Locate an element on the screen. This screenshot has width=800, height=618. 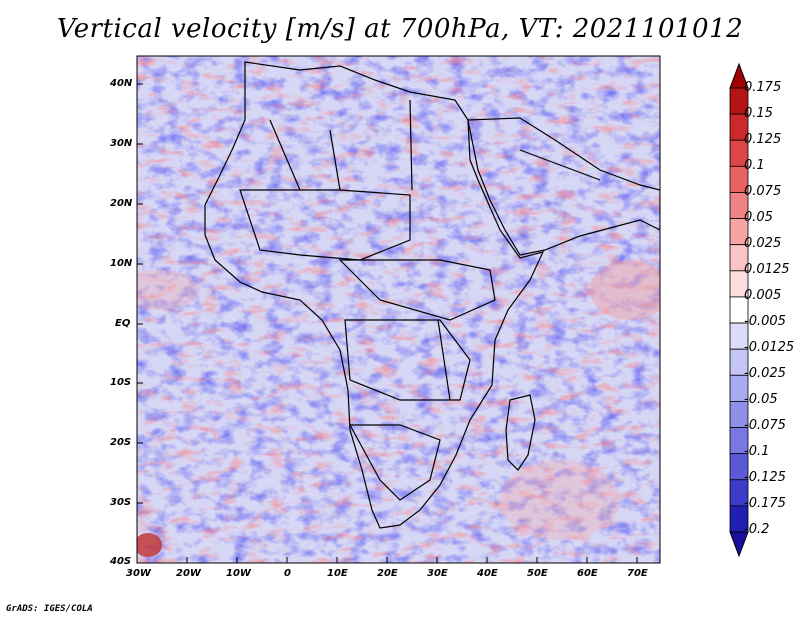
x-tick-label: 70E is located at coordinates (637, 573).